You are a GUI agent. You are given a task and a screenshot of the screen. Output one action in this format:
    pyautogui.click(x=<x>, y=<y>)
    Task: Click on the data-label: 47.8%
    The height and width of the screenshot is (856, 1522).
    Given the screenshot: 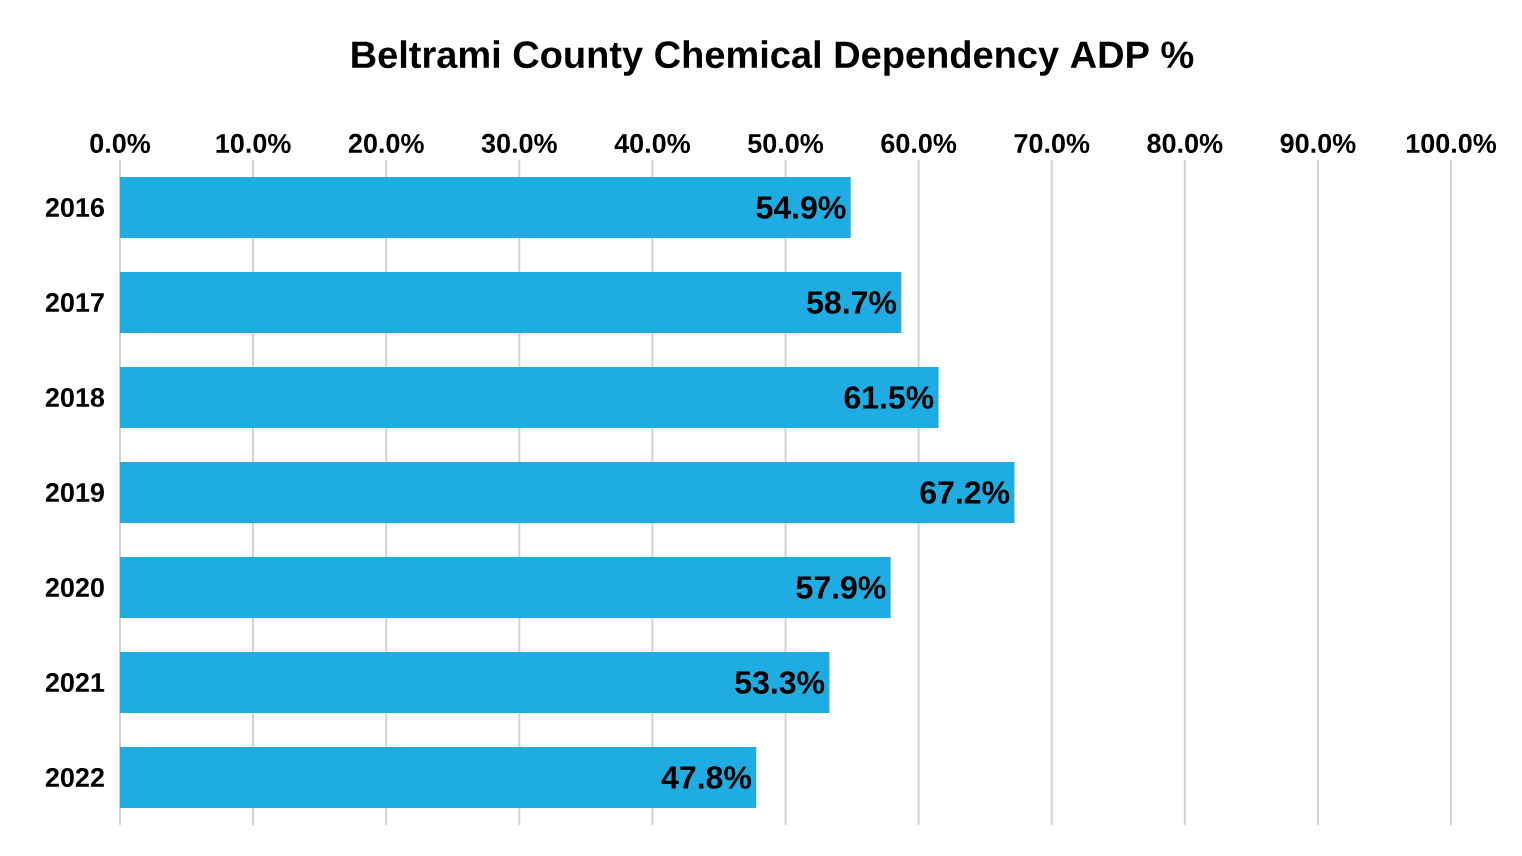 What is the action you would take?
    pyautogui.click(x=706, y=777)
    